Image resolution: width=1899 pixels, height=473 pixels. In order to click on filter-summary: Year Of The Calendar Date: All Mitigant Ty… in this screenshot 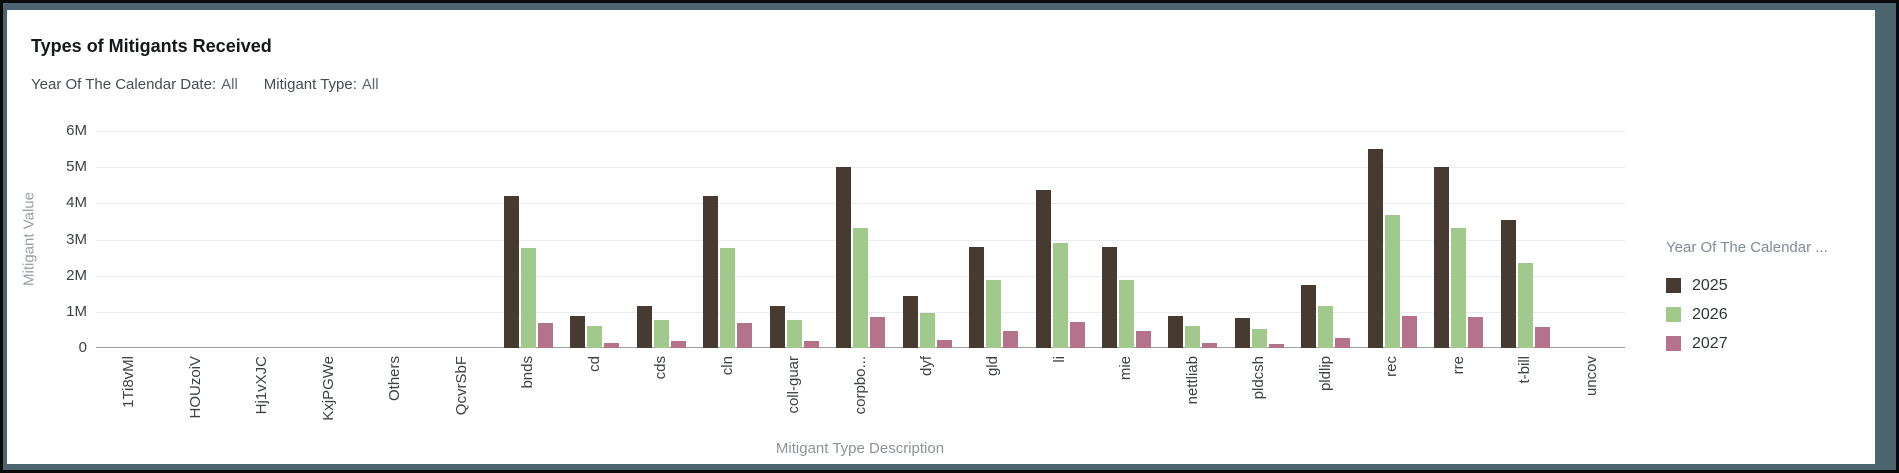, I will do `click(218, 84)`.